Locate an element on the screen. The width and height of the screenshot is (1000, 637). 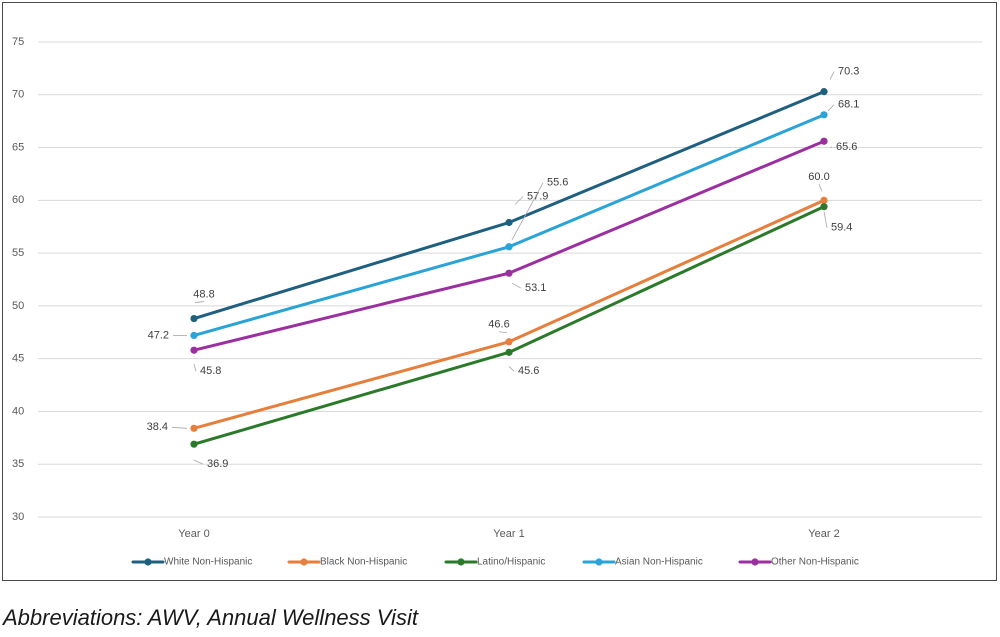
x-tick-label: Year 2 is located at coordinates (823, 534).